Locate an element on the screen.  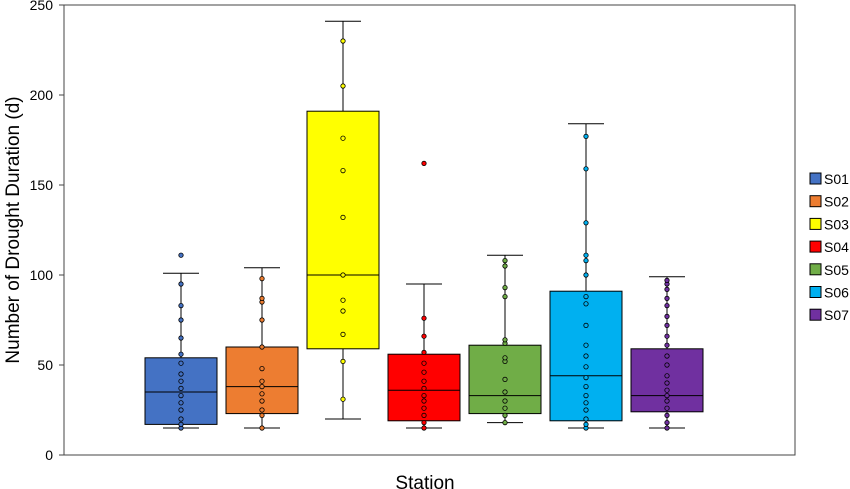
x-axis-title: Station is located at coordinates (424, 481).